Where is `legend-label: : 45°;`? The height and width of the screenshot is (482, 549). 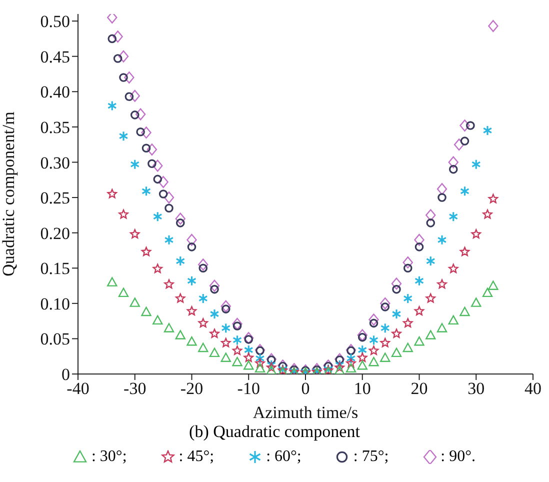 legend-label: : 45°; is located at coordinates (196, 457).